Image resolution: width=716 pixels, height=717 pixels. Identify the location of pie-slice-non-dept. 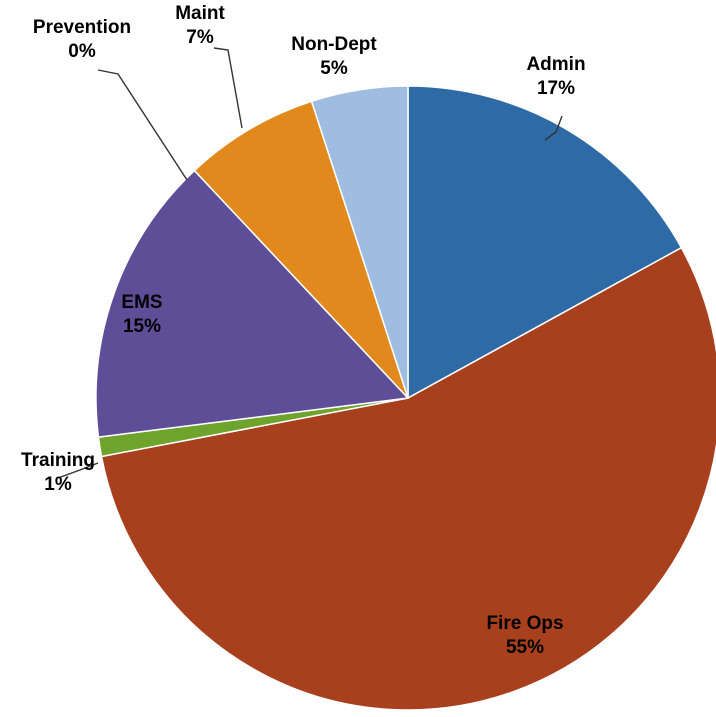
(359, 242).